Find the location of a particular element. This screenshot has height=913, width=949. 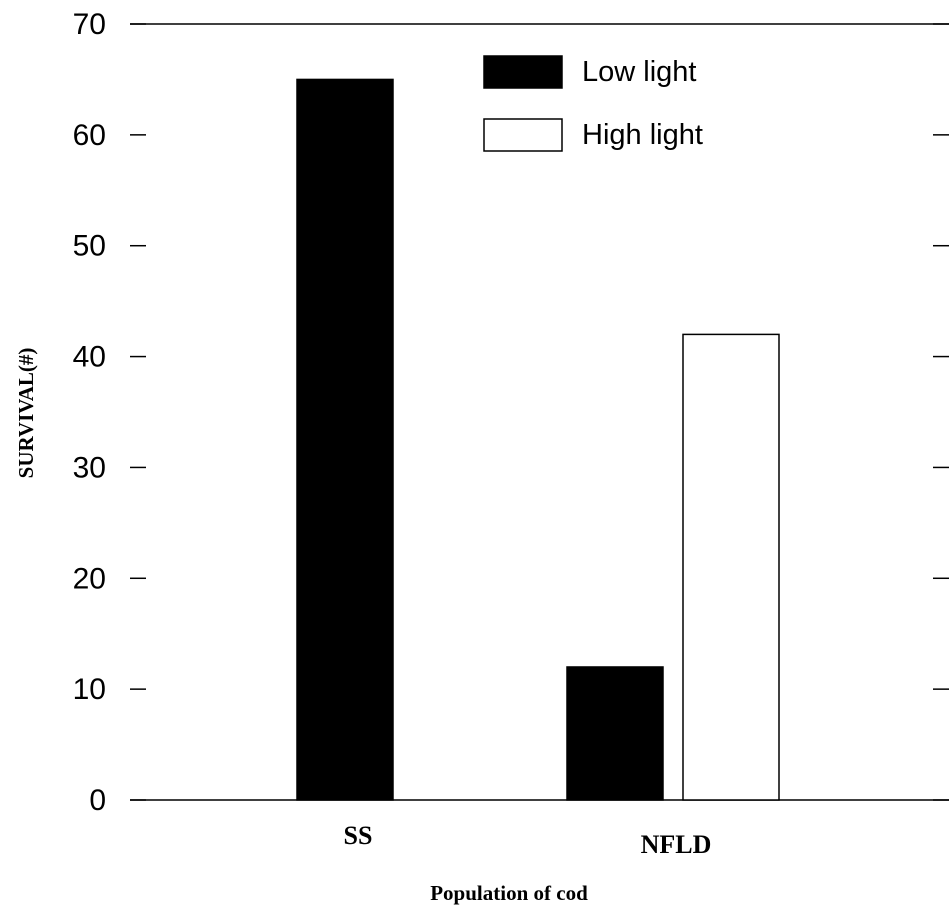

bar-high-light-nfld is located at coordinates (731, 567).